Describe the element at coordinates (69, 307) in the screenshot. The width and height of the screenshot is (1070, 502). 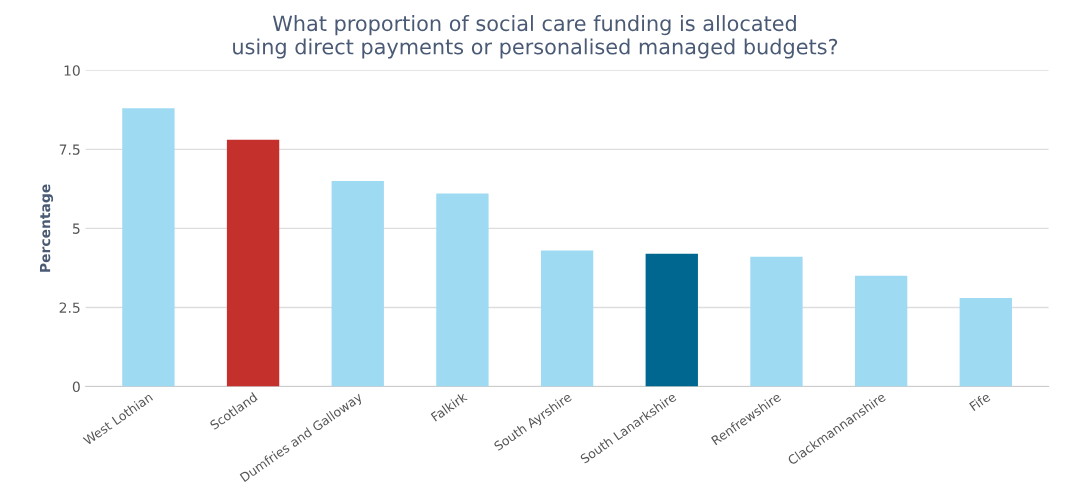
I see `y-tick-label: 2.5` at that location.